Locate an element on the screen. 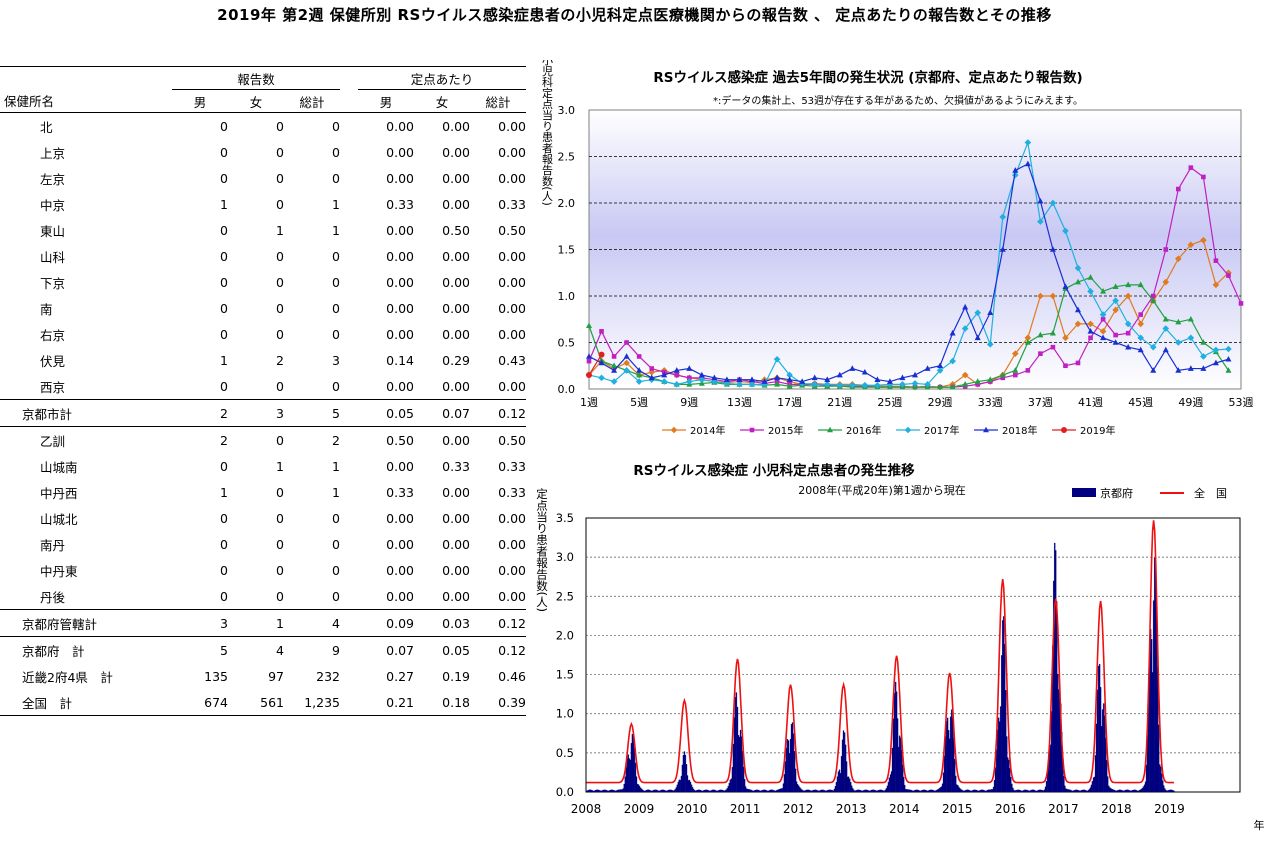 The height and width of the screenshot is (847, 1269). chart2-legend-swatch is located at coordinates (1084, 492).